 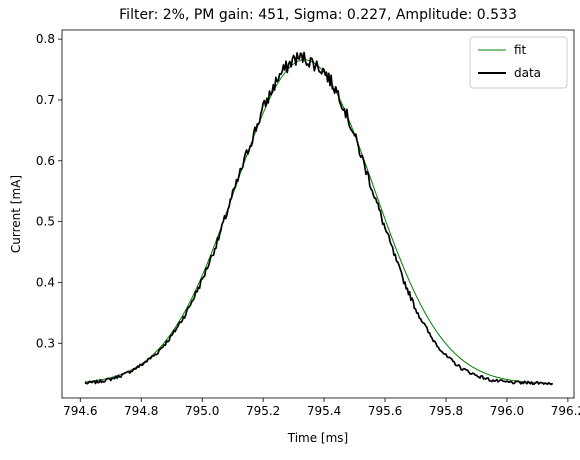 What do you see at coordinates (49, 191) in the screenshot?
I see `y-axis-ticks: 0.3 0.4 0.5 0.6 0.7 0.8` at bounding box center [49, 191].